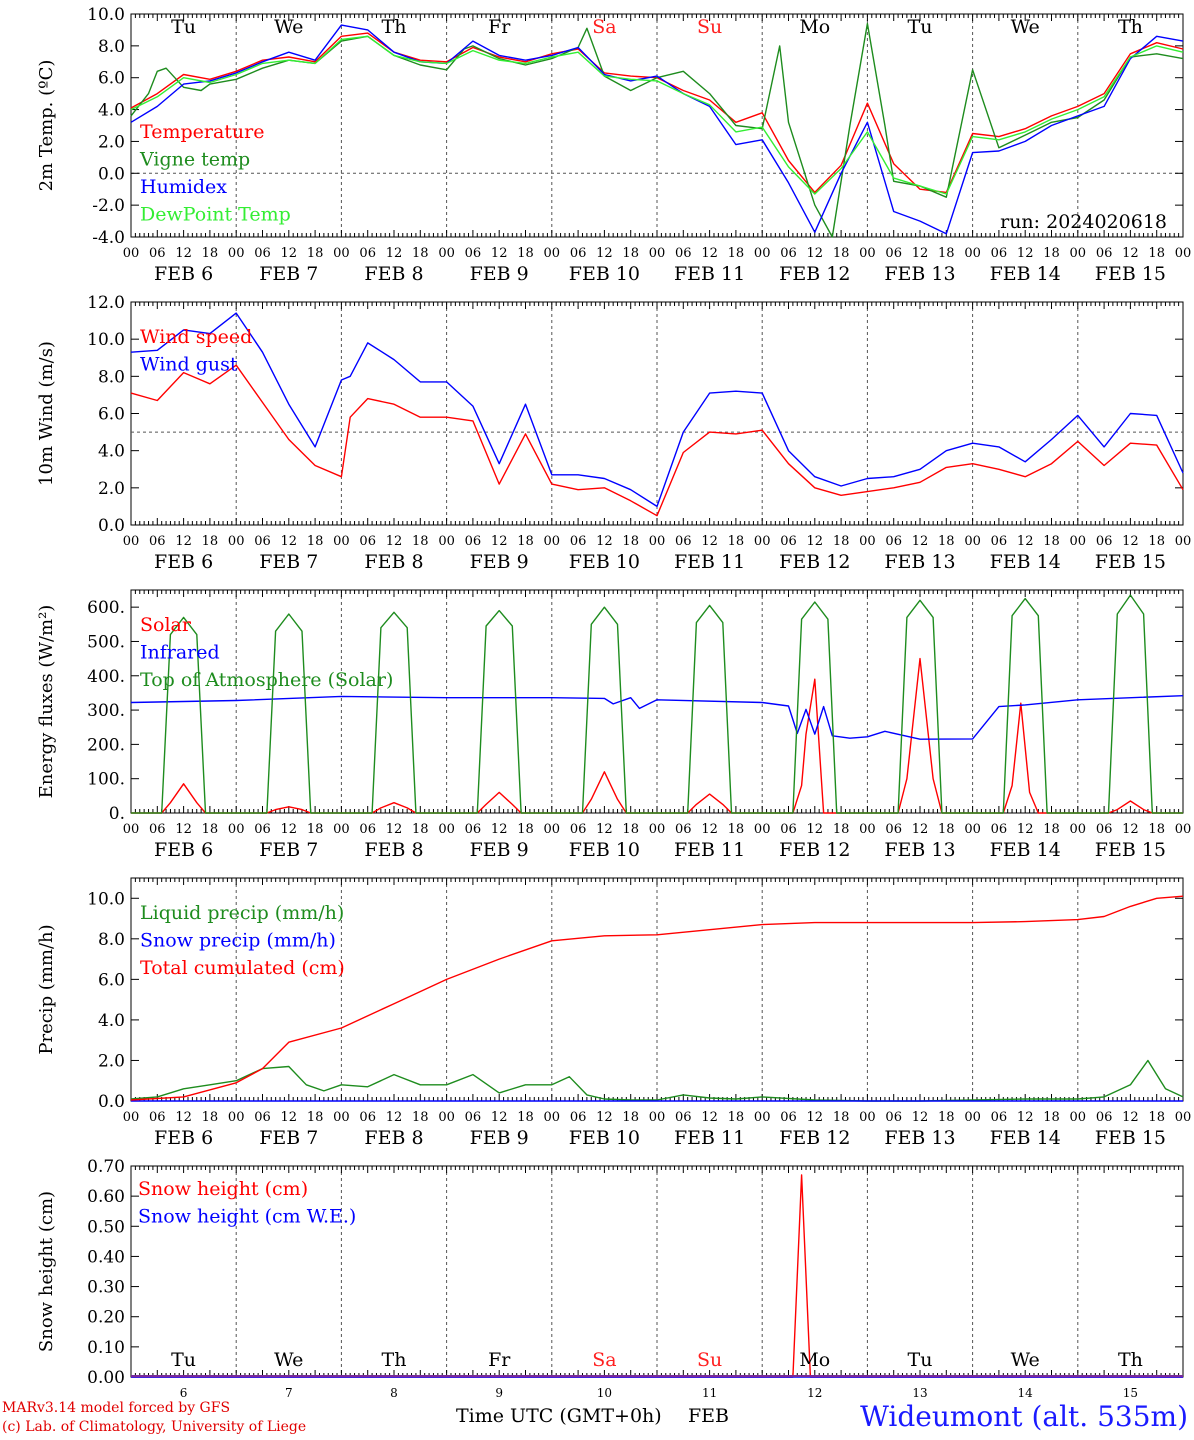  Describe the element at coordinates (657, 1080) in the screenshot. I see `series-line-liquid-precip-mm-h-` at that location.